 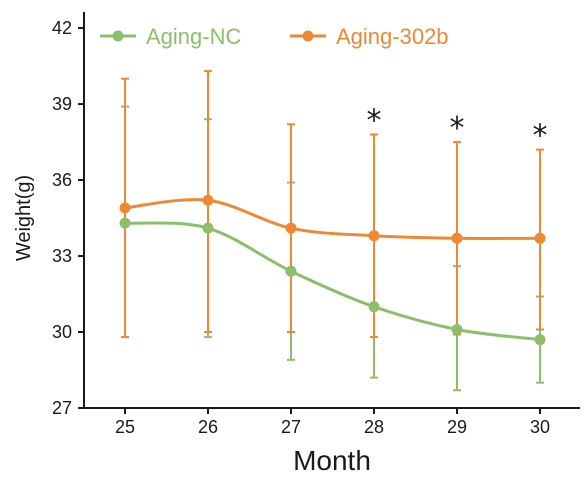 I want to click on legend: Aging-NC Aging-302b, so click(x=274, y=36).